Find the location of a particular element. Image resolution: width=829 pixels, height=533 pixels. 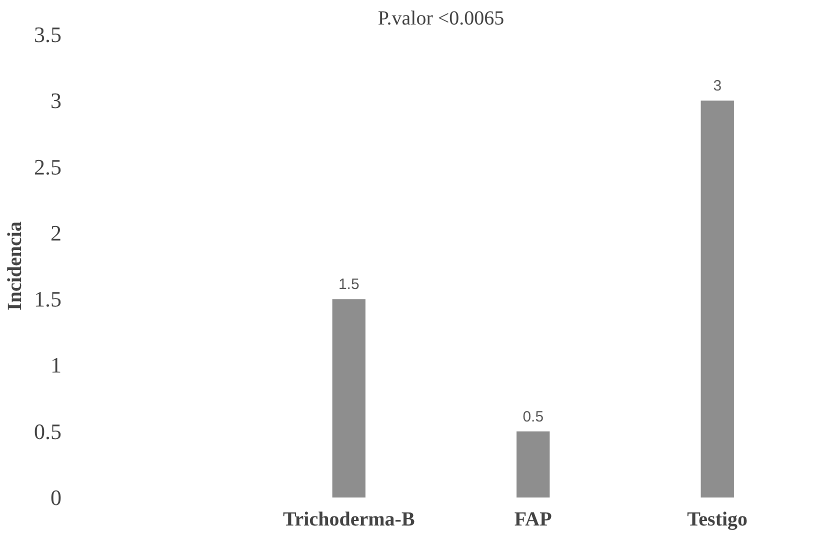

y-tick-label: 1 is located at coordinates (56, 365).